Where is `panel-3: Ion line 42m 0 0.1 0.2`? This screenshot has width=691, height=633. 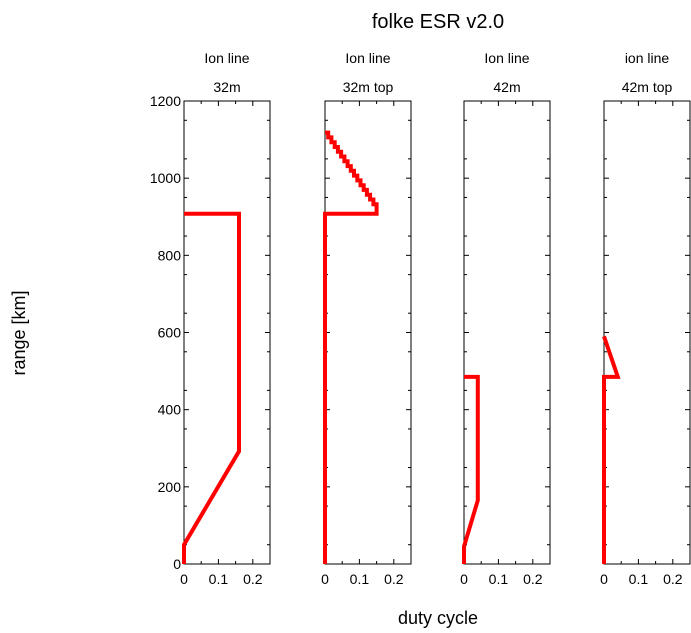
panel-3: Ion line 42m 0 0.1 0.2 is located at coordinates (505, 318).